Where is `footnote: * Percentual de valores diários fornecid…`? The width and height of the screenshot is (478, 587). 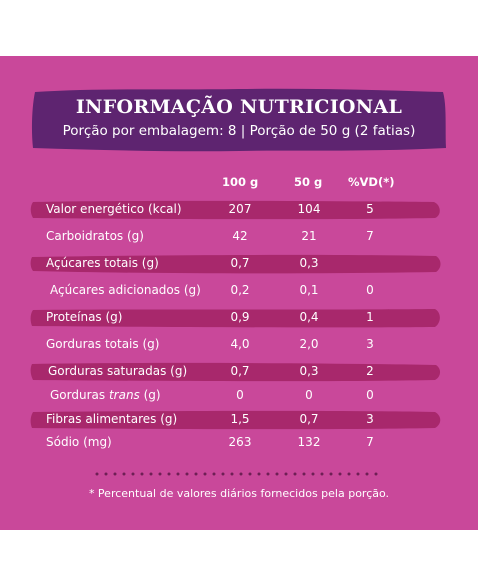
footnote: * Percentual de valores diários fornecid… is located at coordinates (239, 493).